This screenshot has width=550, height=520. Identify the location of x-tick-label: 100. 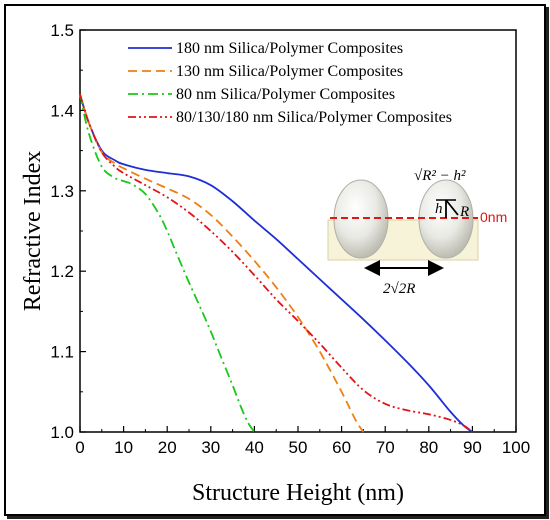
(516, 447).